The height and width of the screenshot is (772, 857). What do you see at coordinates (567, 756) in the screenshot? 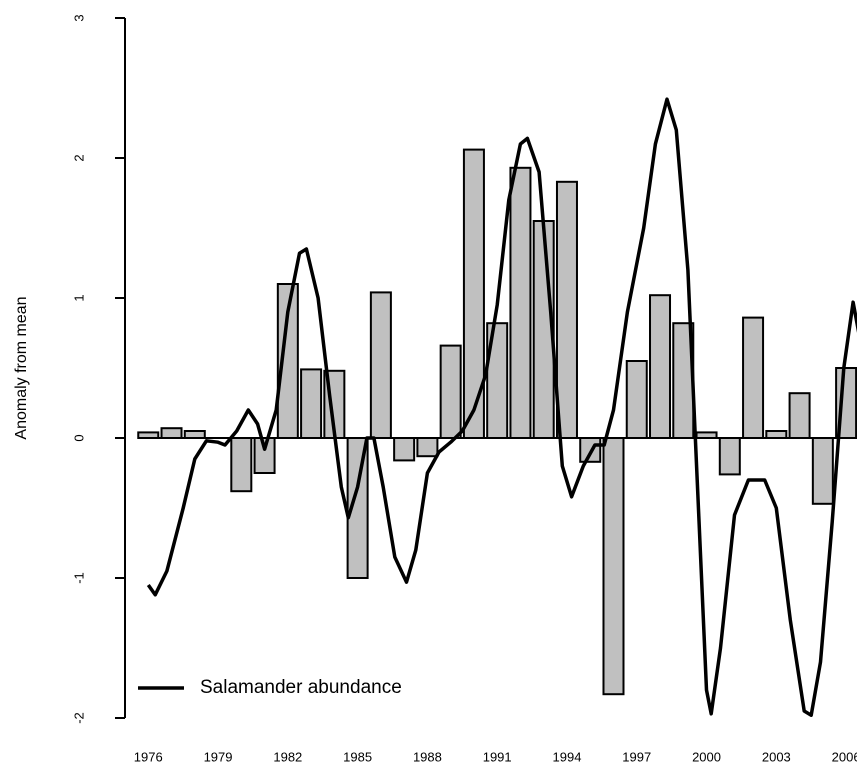
I see `x-tick-label: 1994` at bounding box center [567, 756].